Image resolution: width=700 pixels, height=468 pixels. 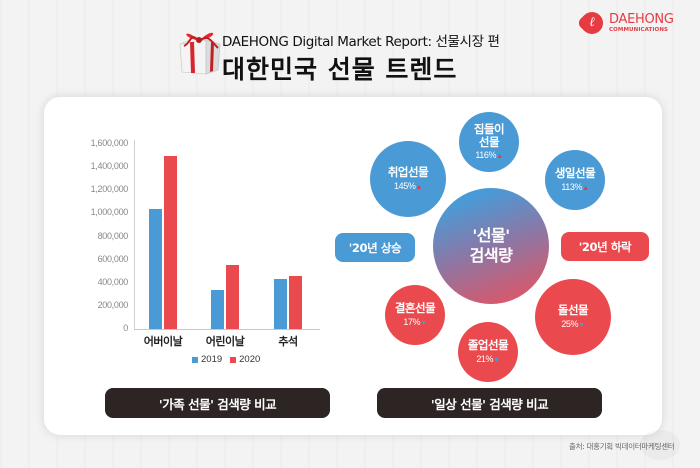 What do you see at coordinates (226, 359) in the screenshot?
I see `chart-legend: 2019 2020` at bounding box center [226, 359].